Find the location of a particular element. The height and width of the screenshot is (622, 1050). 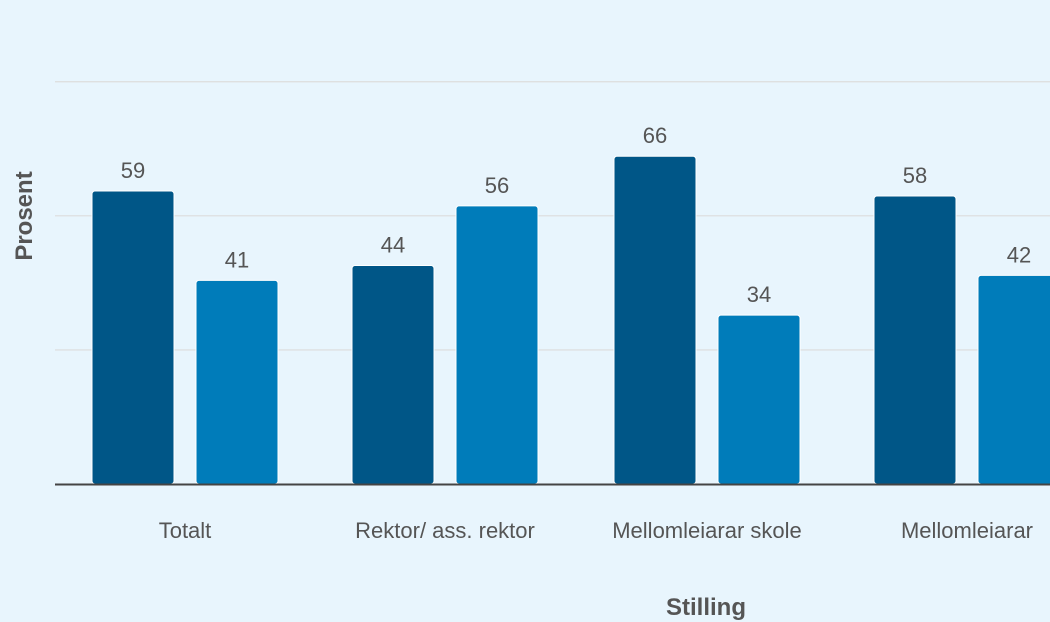

y-axis-title: Prosent is located at coordinates (24, 215).